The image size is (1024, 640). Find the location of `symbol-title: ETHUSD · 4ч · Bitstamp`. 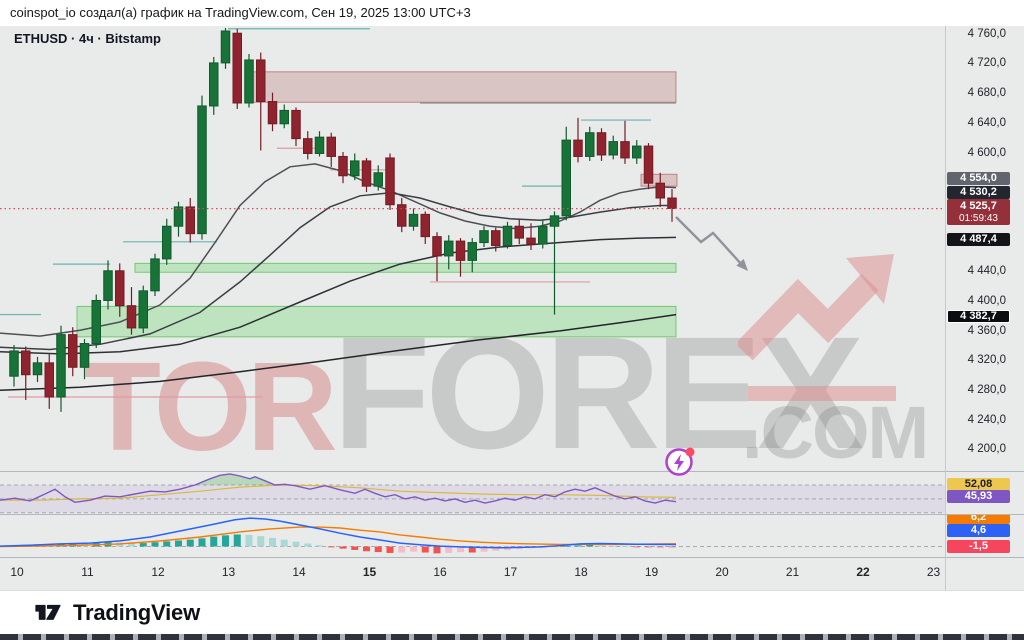

symbol-title: ETHUSD · 4ч · Bitstamp is located at coordinates (87, 38).